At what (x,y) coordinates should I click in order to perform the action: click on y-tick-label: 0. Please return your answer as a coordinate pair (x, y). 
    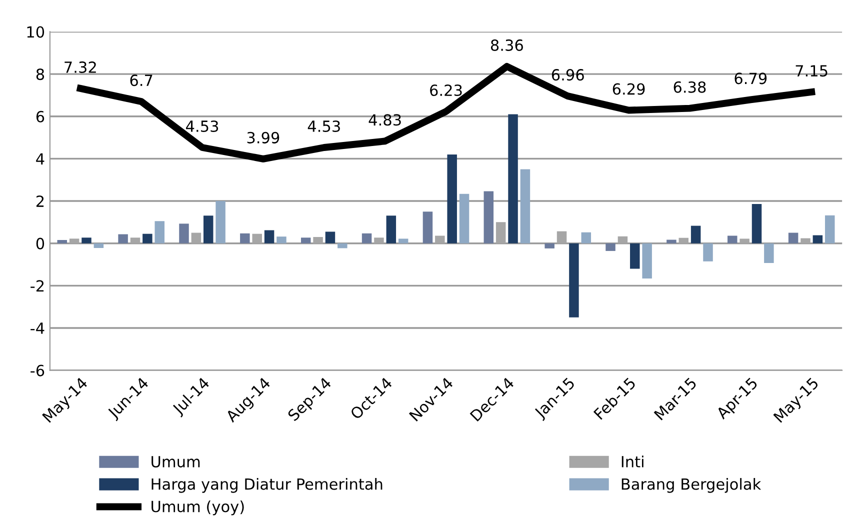
    Looking at the image, I should click on (40, 244).